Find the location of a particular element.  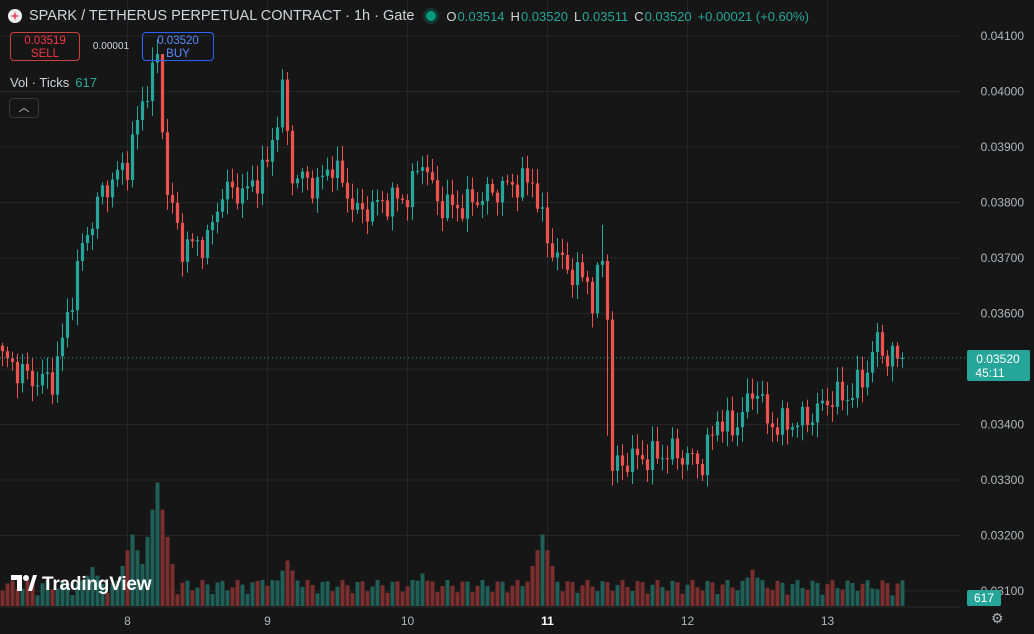

volume-legend-label: Vol · Ticks is located at coordinates (40, 82).